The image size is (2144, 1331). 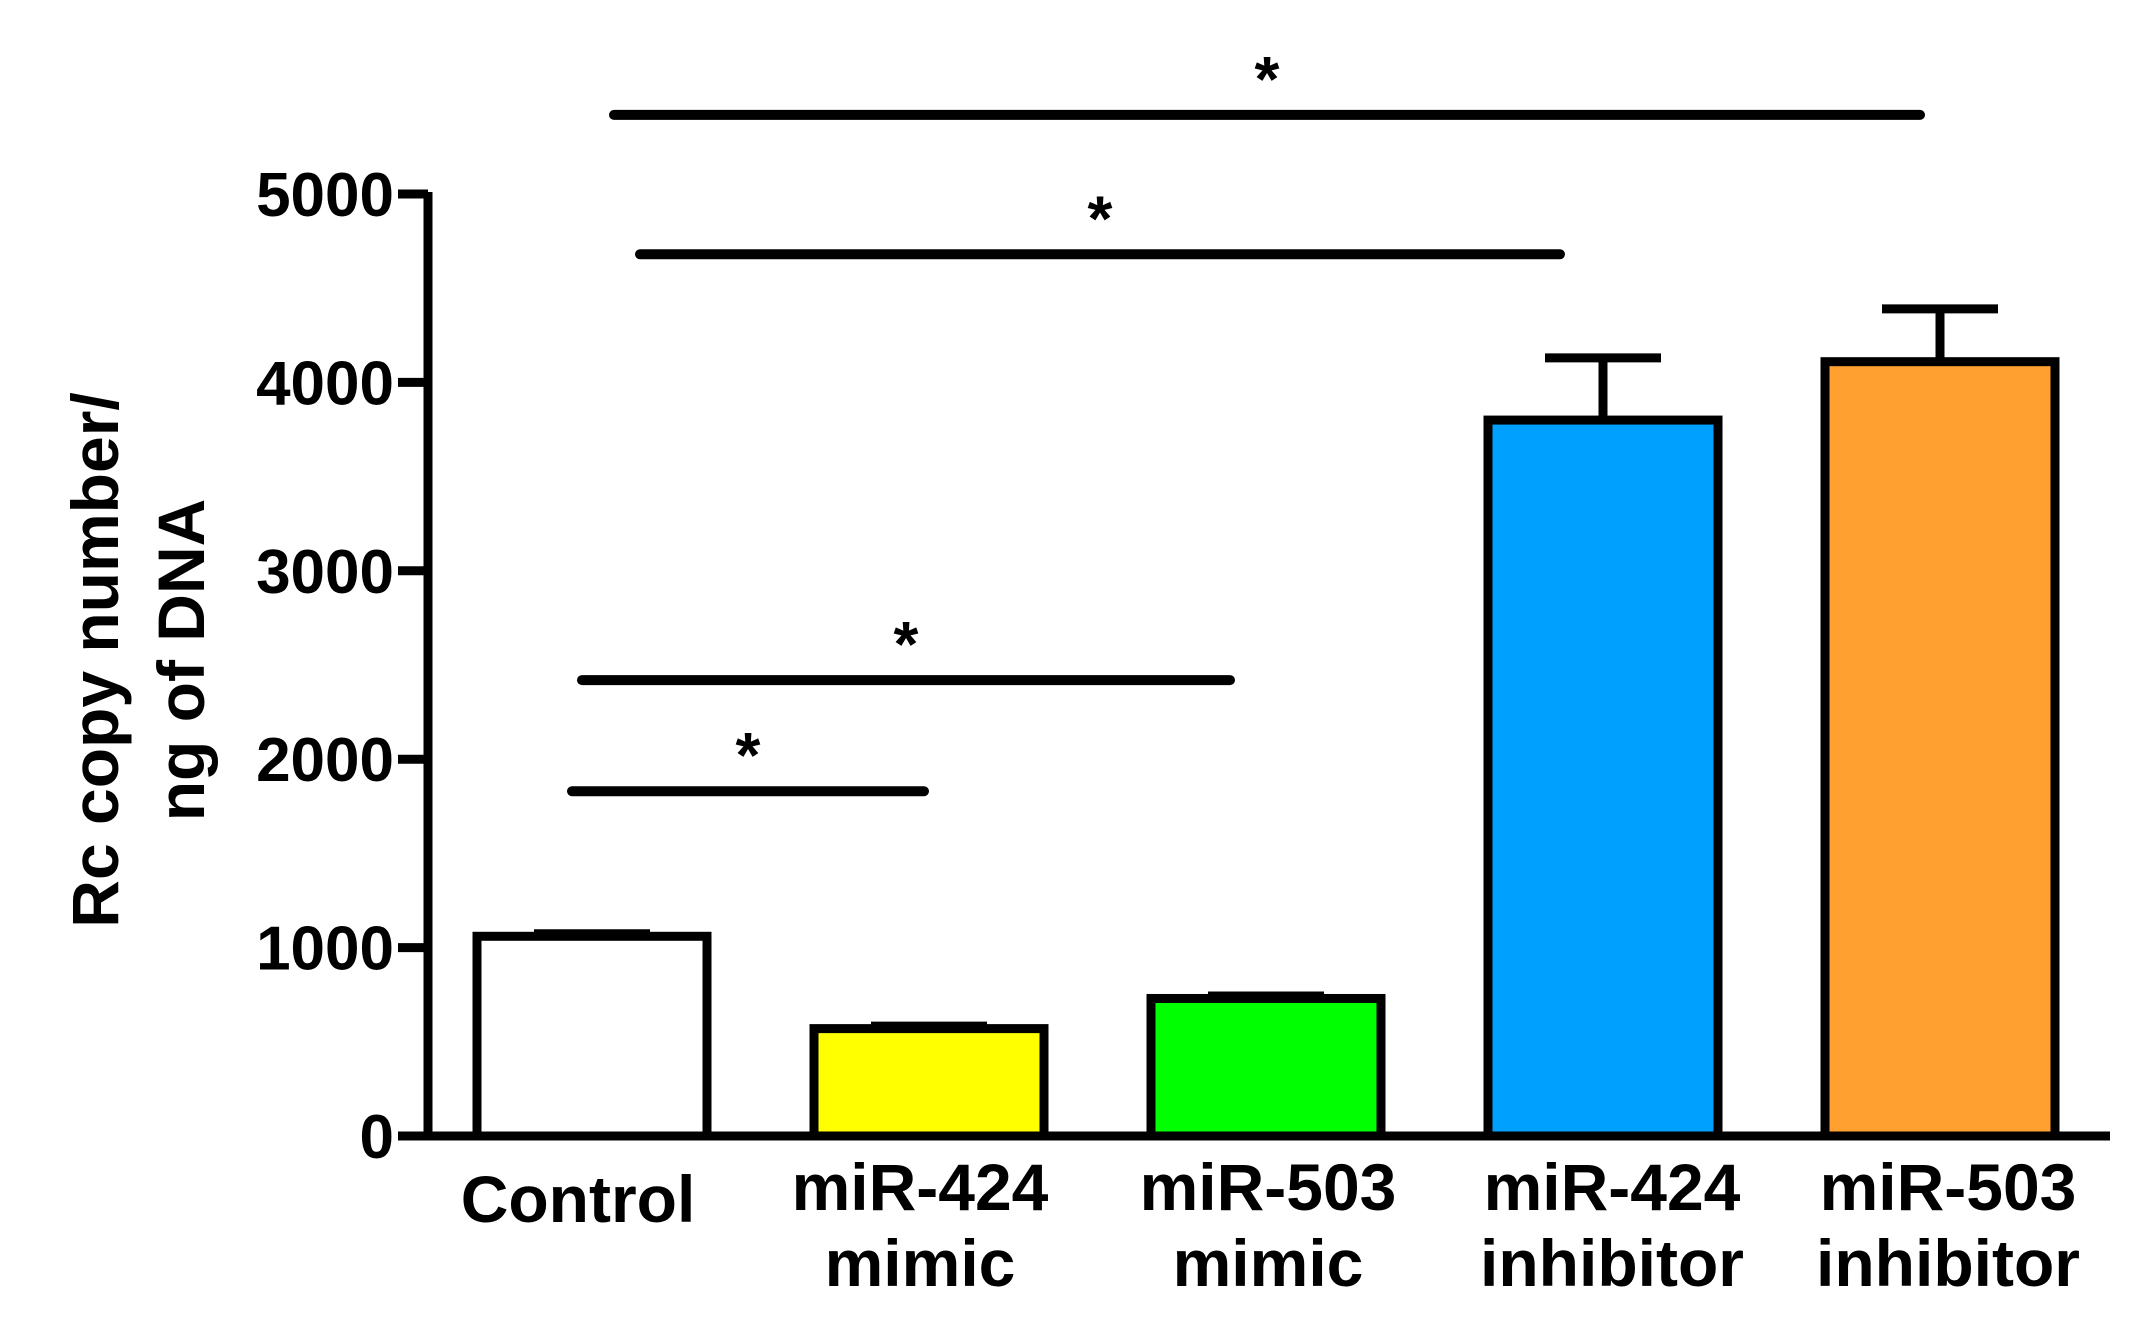 I want to click on x-tick-label-3: miR-424 inhibitor, so click(x=1612, y=1225).